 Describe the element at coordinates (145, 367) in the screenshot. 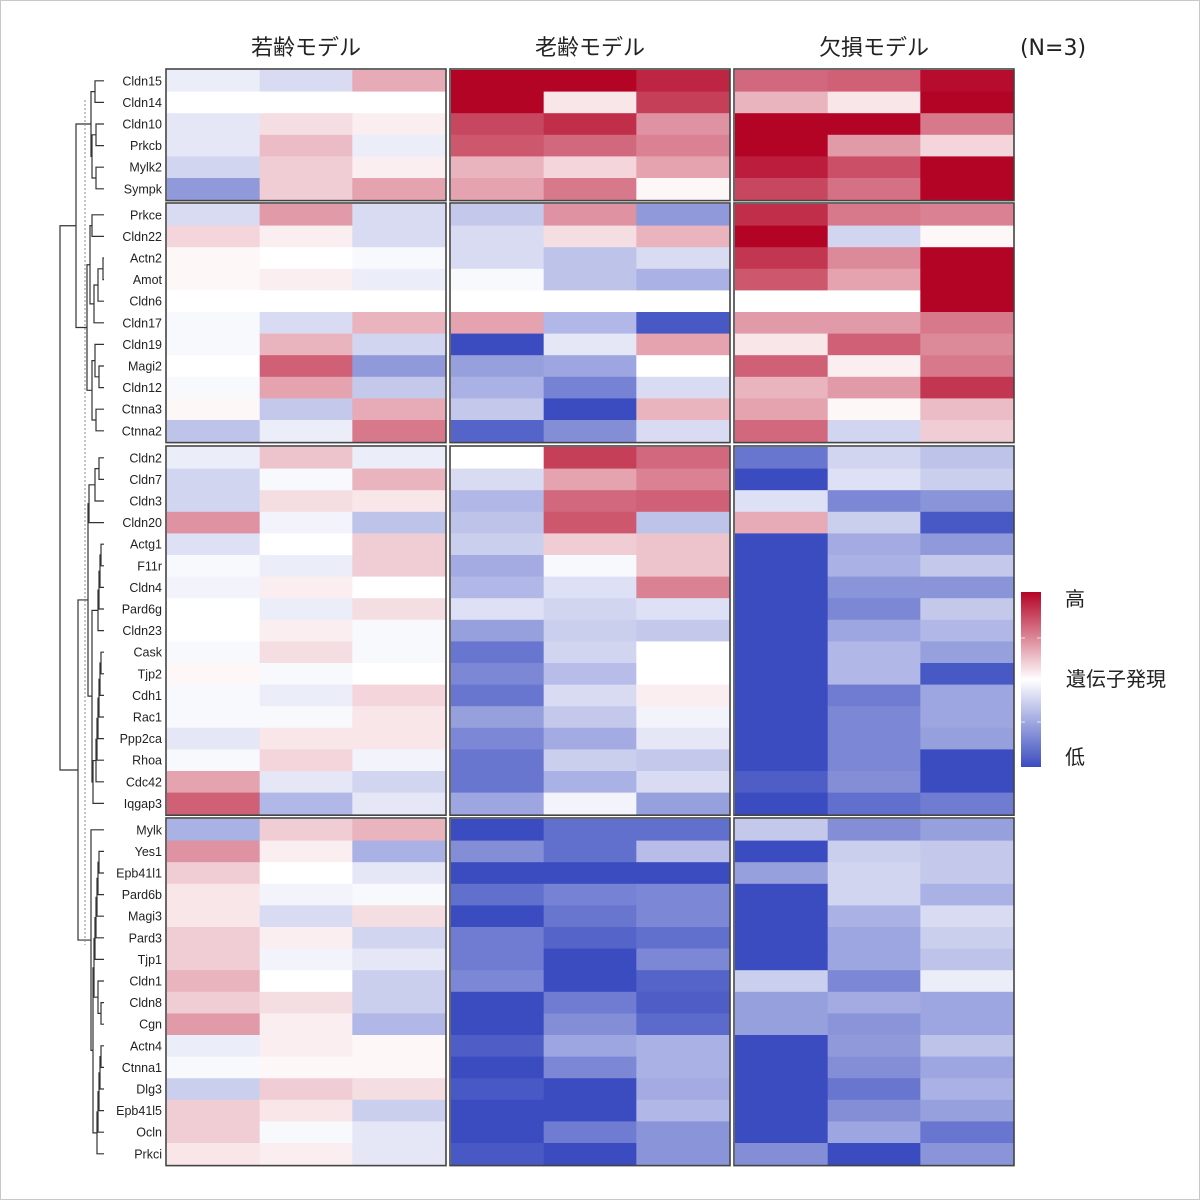

I see `gene-label: Magi2` at that location.